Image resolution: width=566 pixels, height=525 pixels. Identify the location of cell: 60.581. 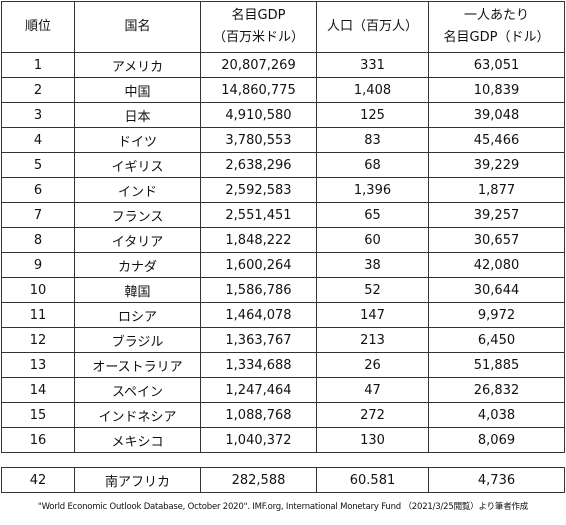
(372, 480).